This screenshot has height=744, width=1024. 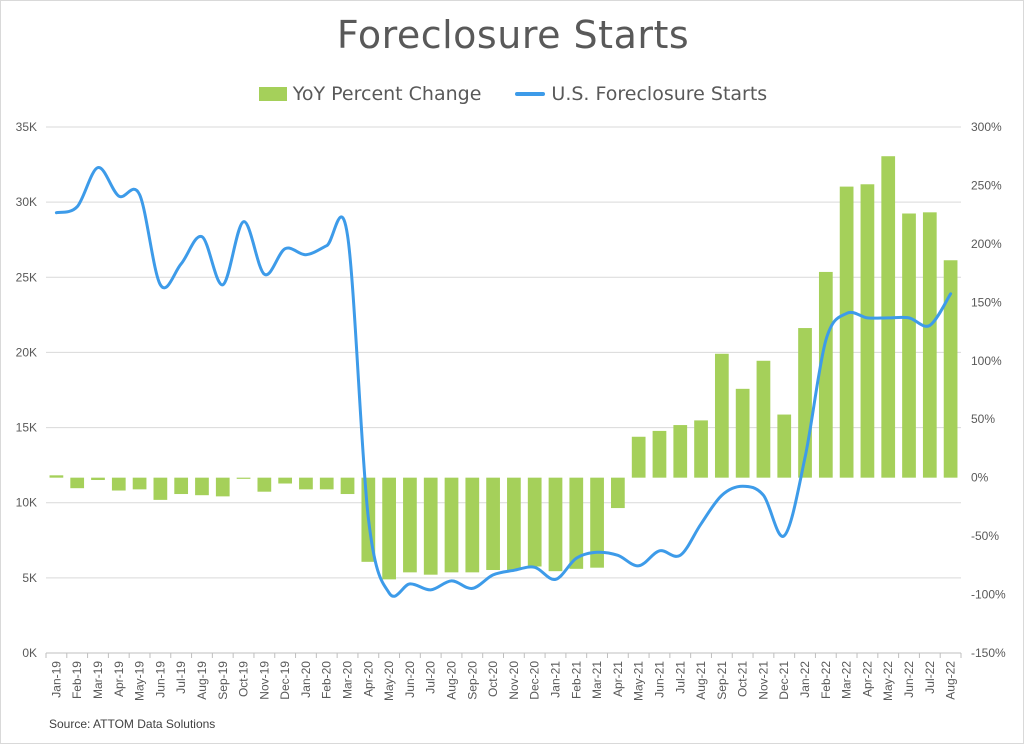 I want to click on legend-label-yoy: YoY Percent Change, so click(x=387, y=94).